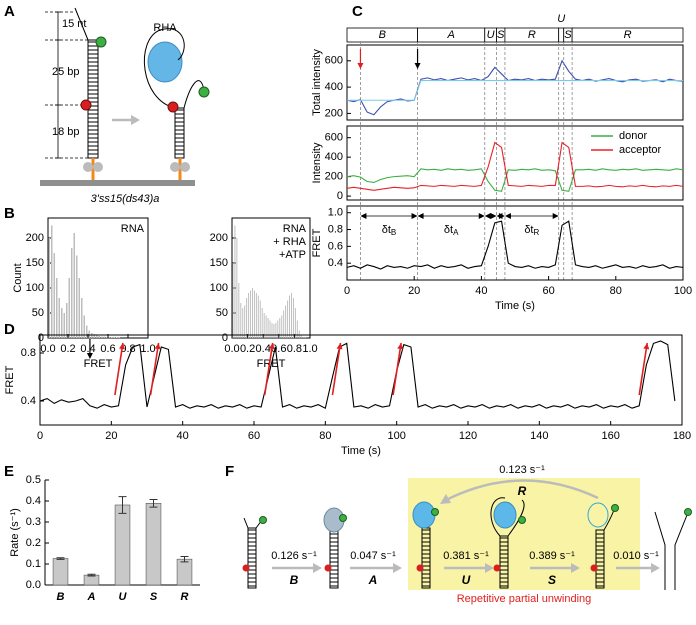  I want to click on x-tick-label: 0.2, so click(247, 349).